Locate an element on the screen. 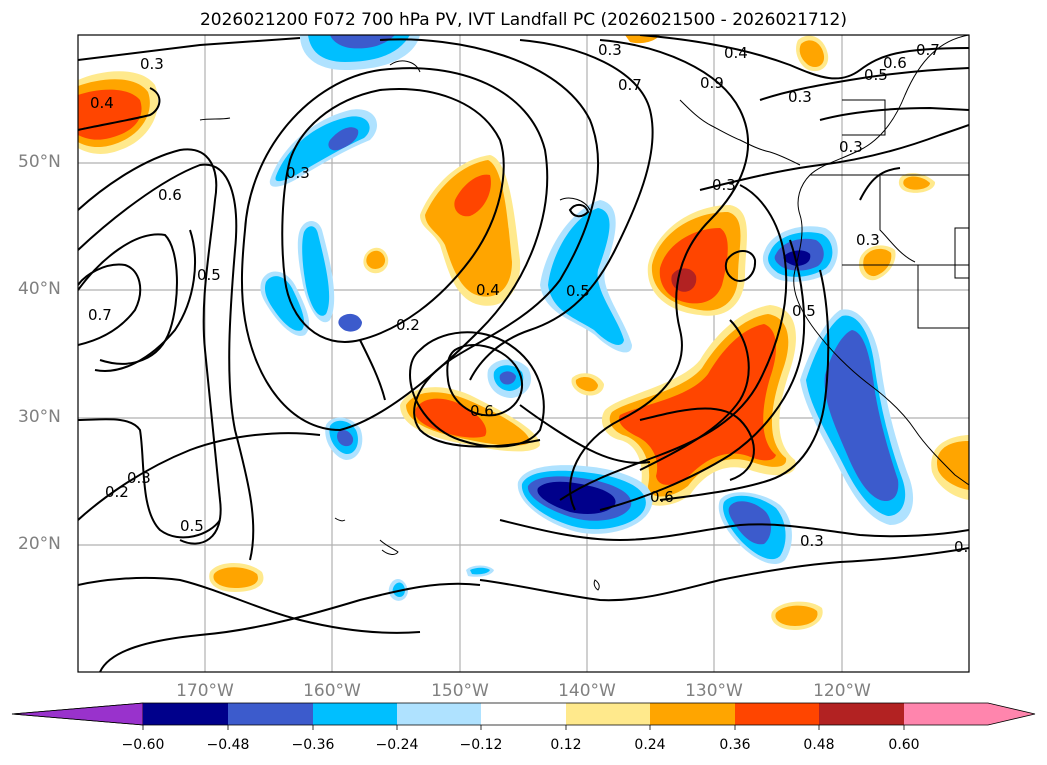  colorbar-tick-label: −0.12 is located at coordinates (481, 745).